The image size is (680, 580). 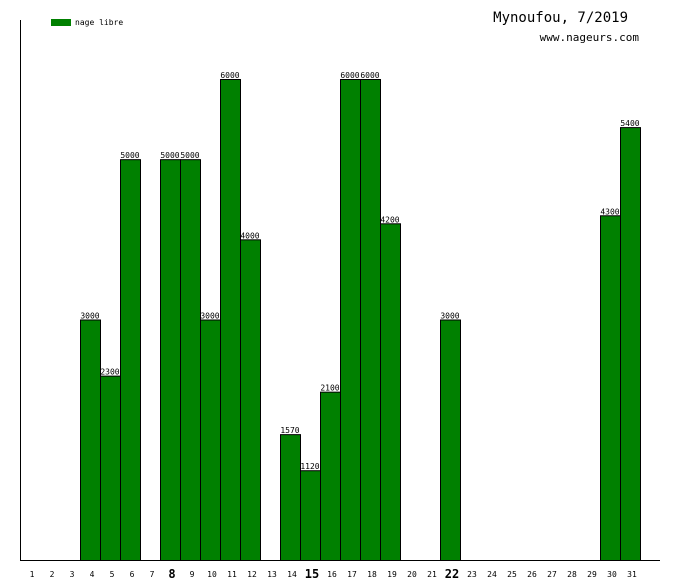 I want to click on legend: nage libre, so click(x=87, y=22).